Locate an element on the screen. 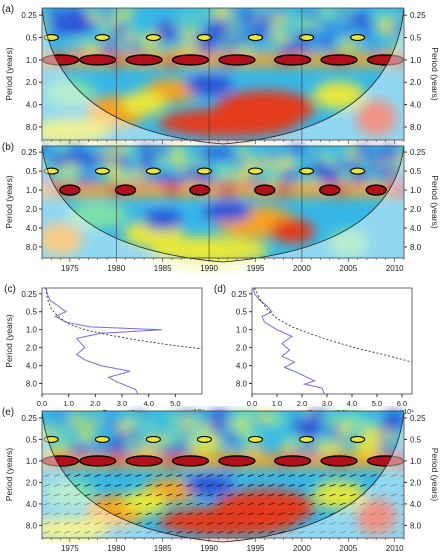  y-tick-label-right: 8.0 is located at coordinates (416, 127).